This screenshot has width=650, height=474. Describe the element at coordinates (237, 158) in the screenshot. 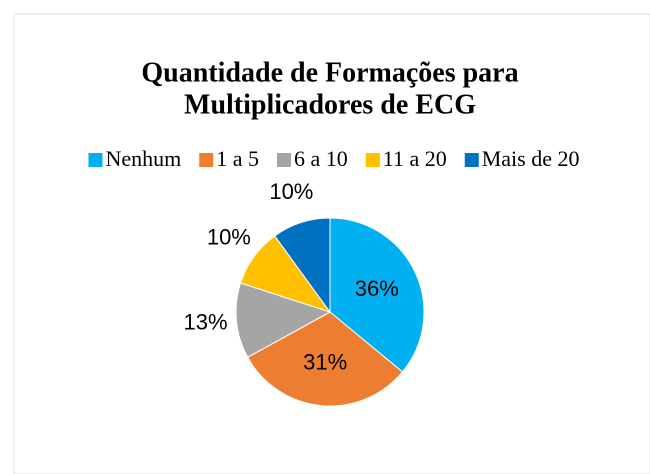

I see `legend-label: 1 a 5` at that location.